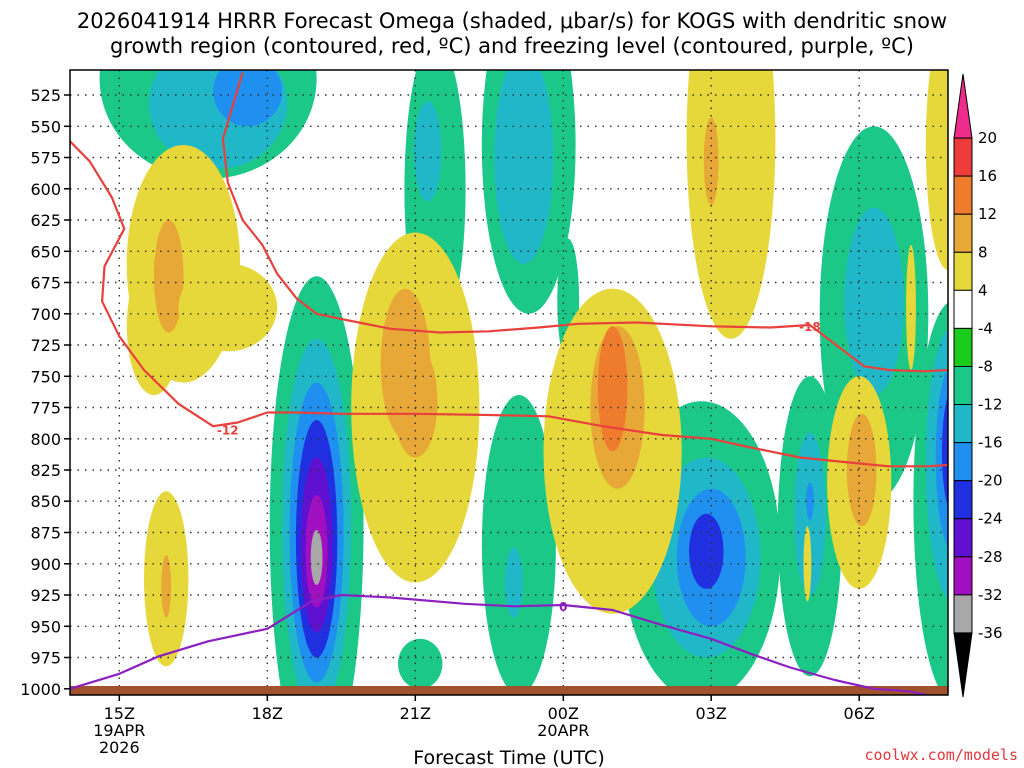  What do you see at coordinates (990, 443) in the screenshot?
I see `colorbar-label-8: -16` at bounding box center [990, 443].